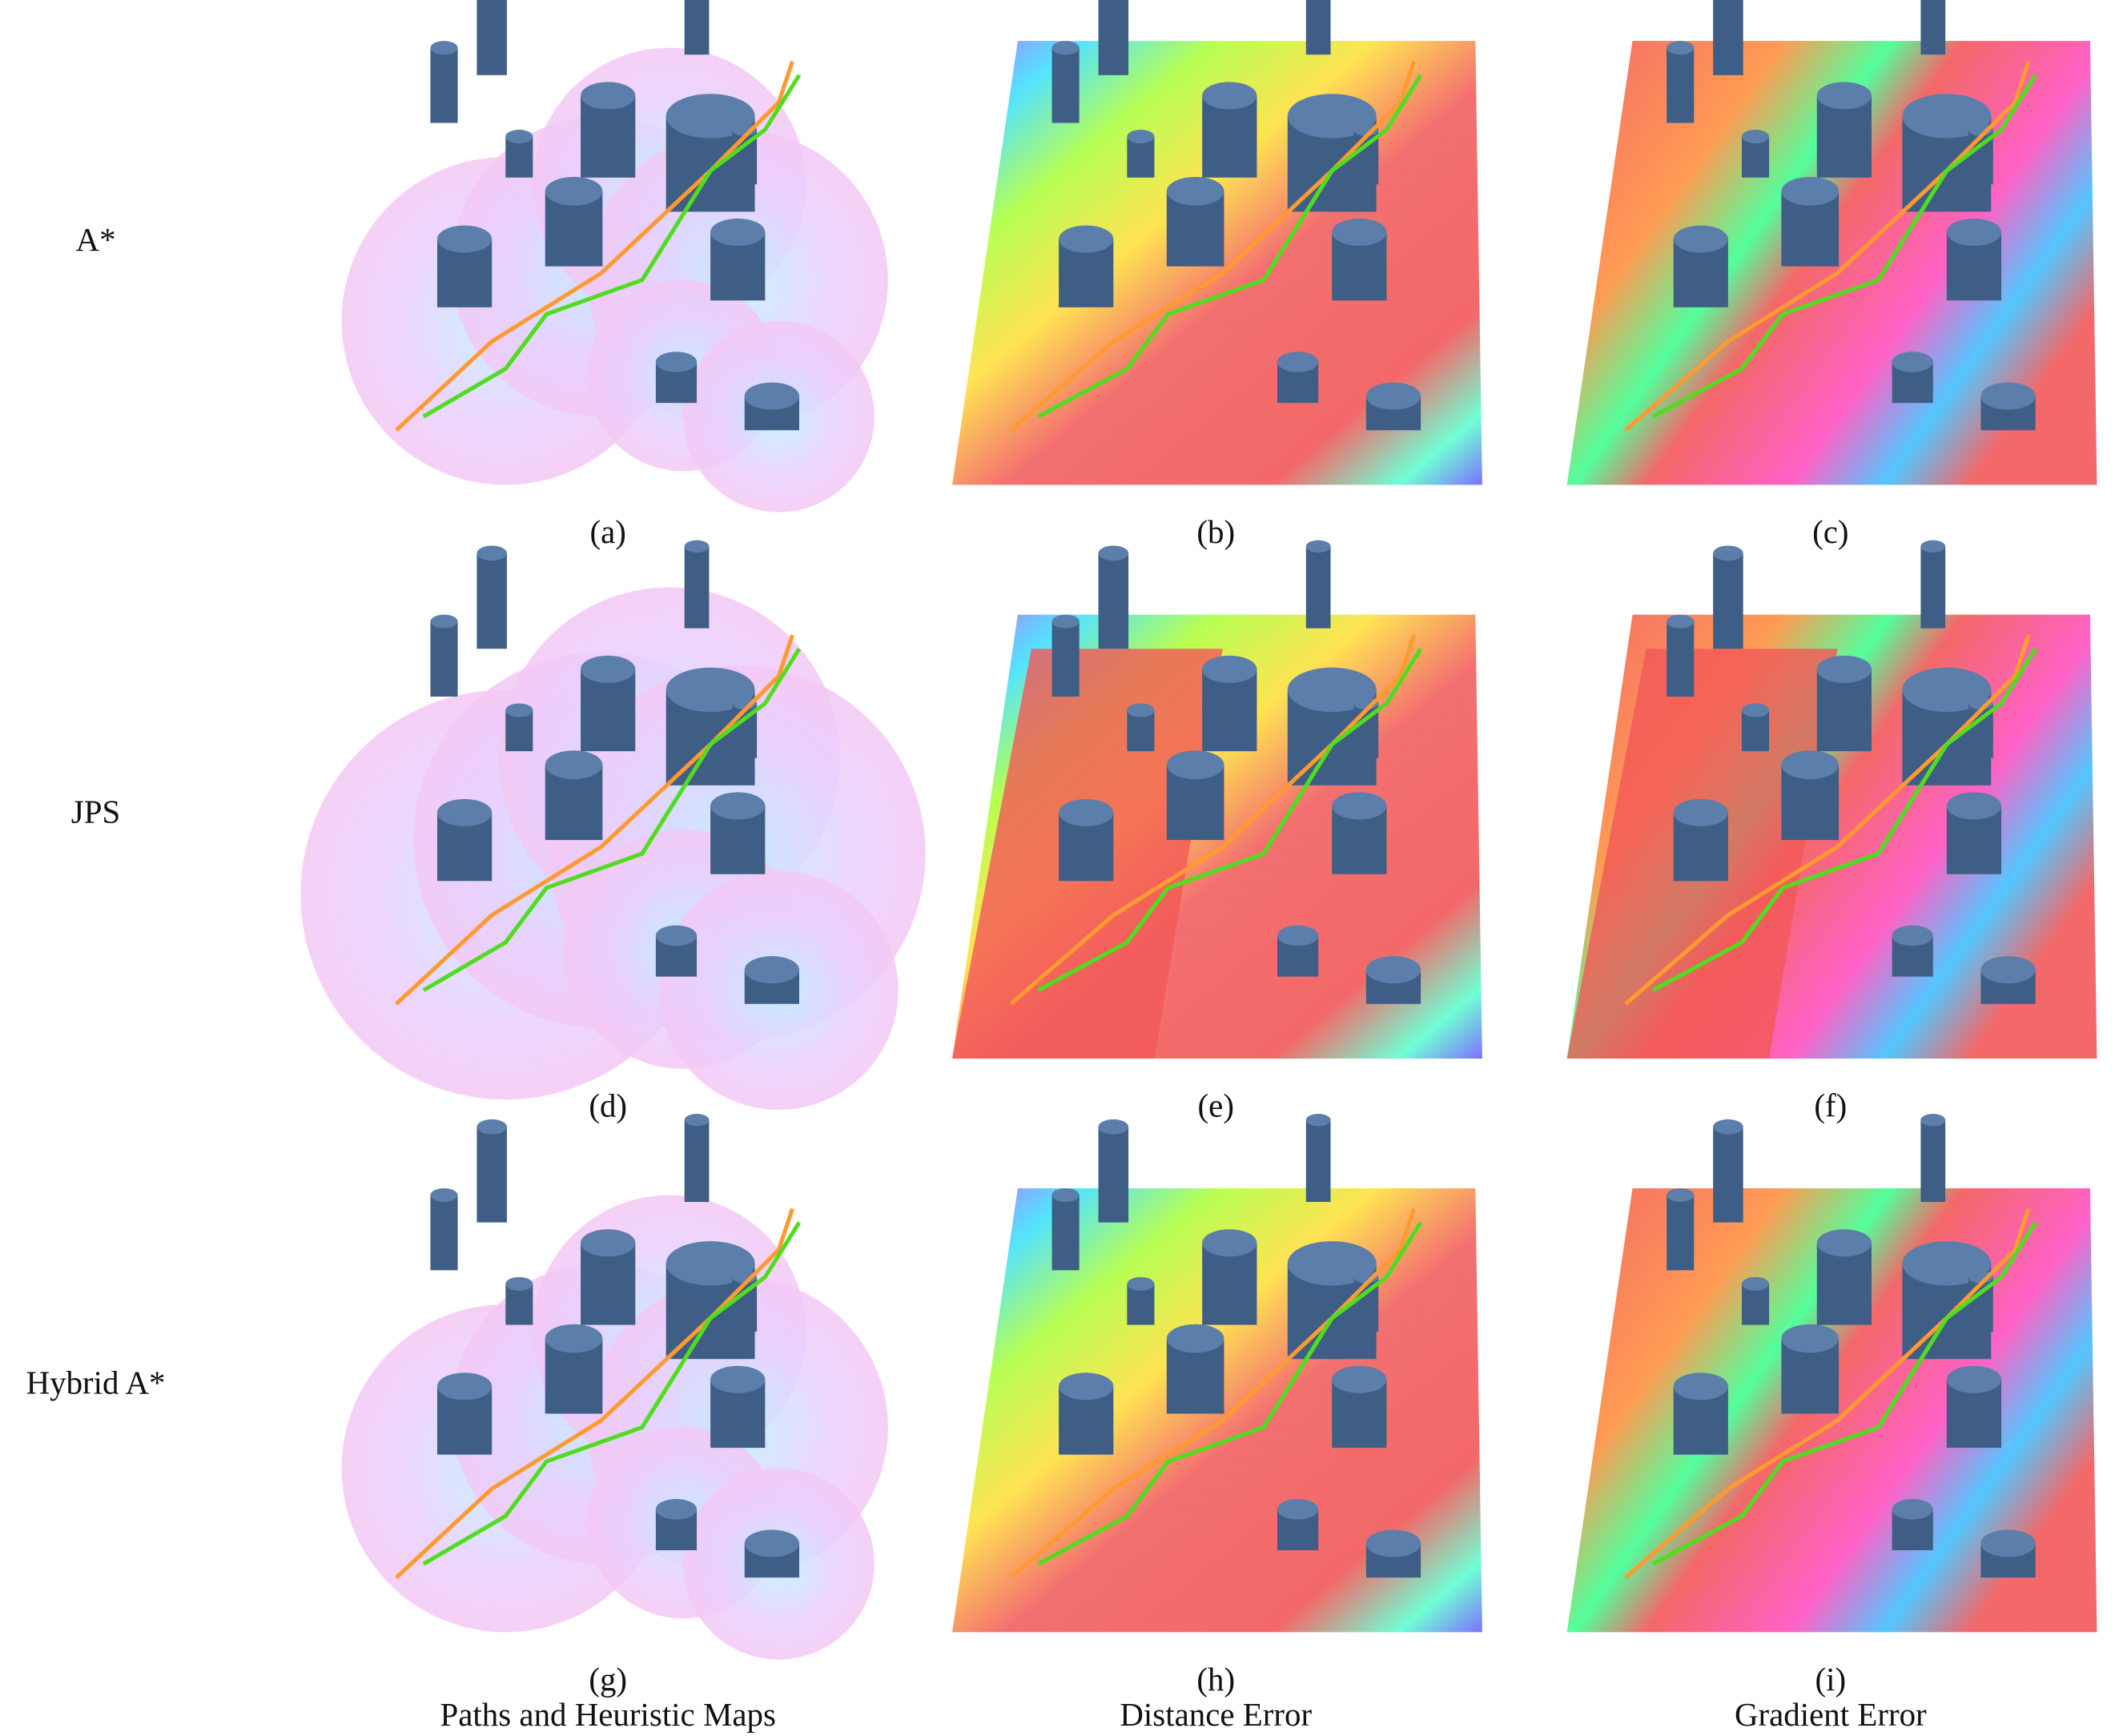 This screenshot has width=2123, height=1736. What do you see at coordinates (608, 1715) in the screenshot?
I see `column-caption: Paths and Heuristic Maps` at bounding box center [608, 1715].